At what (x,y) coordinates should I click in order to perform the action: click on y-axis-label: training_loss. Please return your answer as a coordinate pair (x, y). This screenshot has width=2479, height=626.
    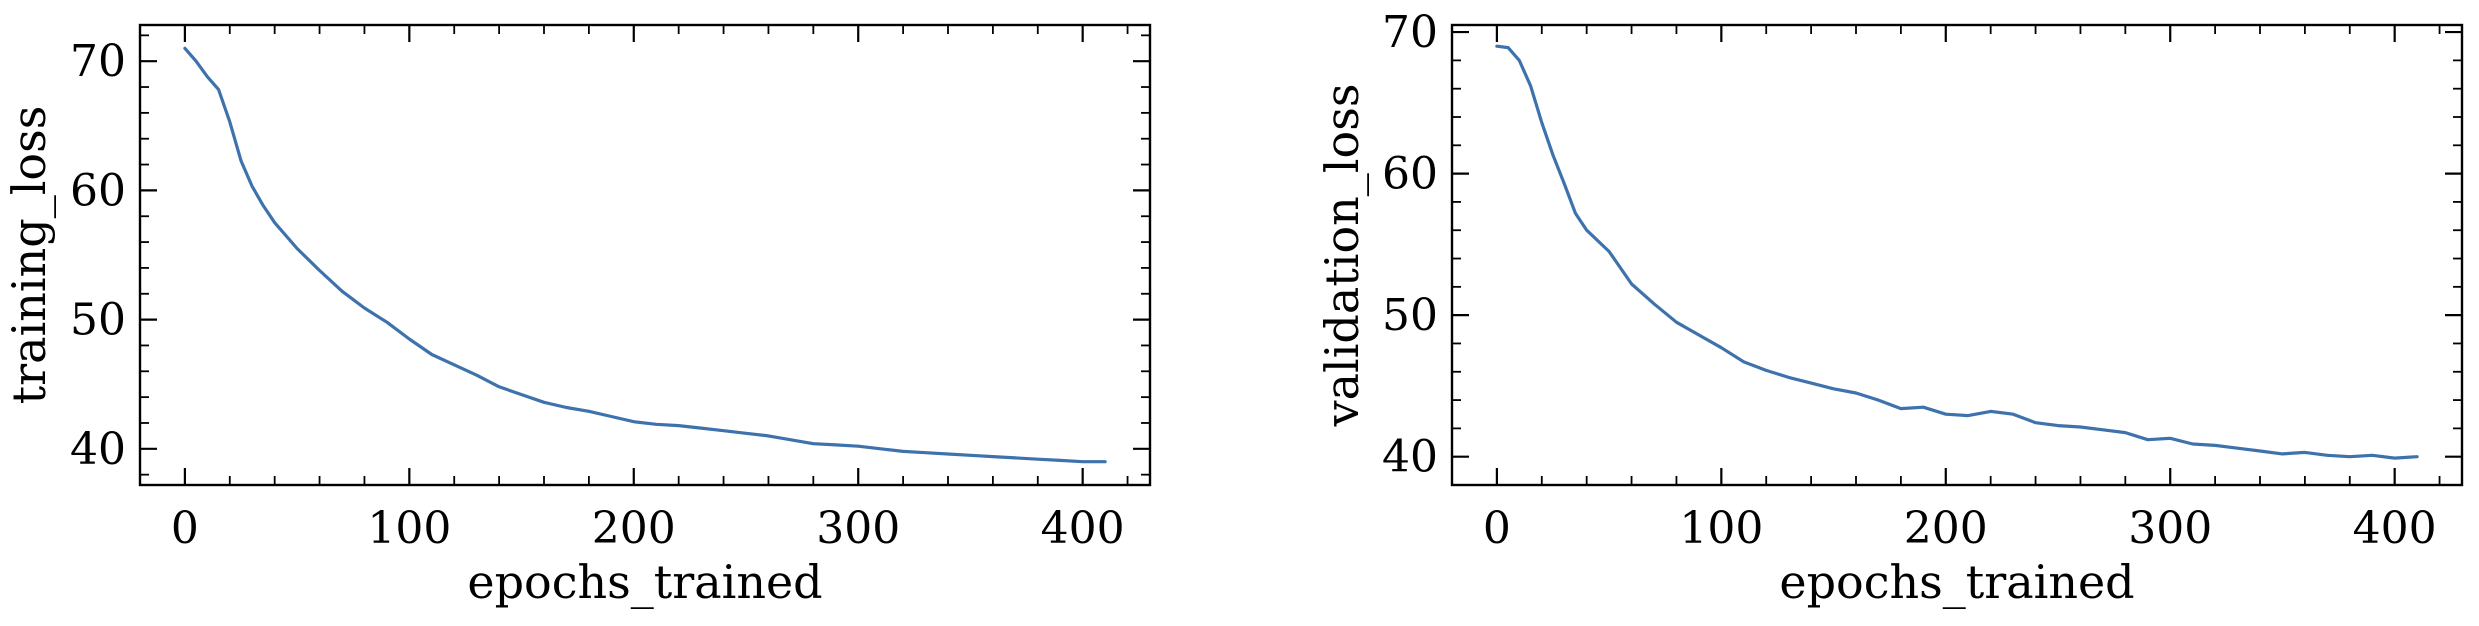
    Looking at the image, I should click on (29, 255).